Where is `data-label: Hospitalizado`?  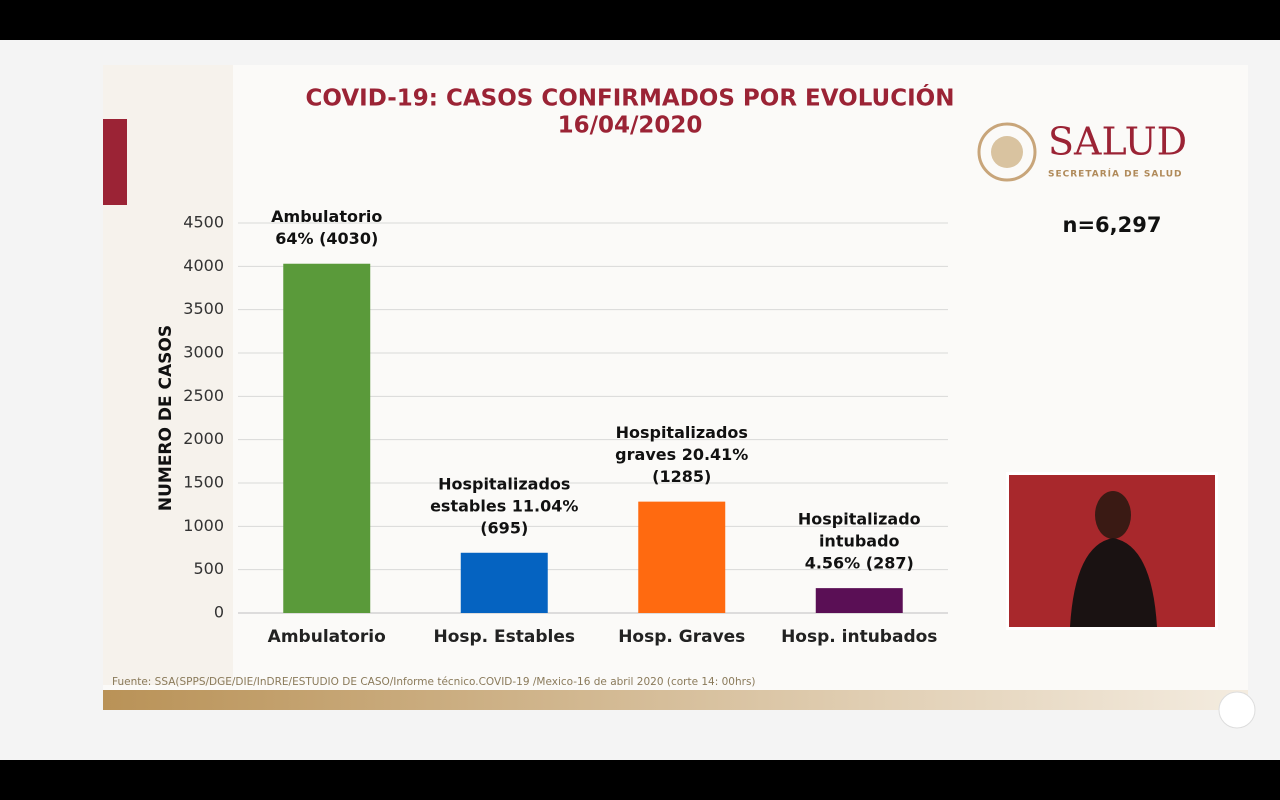
data-label: Hospitalizado is located at coordinates (859, 519).